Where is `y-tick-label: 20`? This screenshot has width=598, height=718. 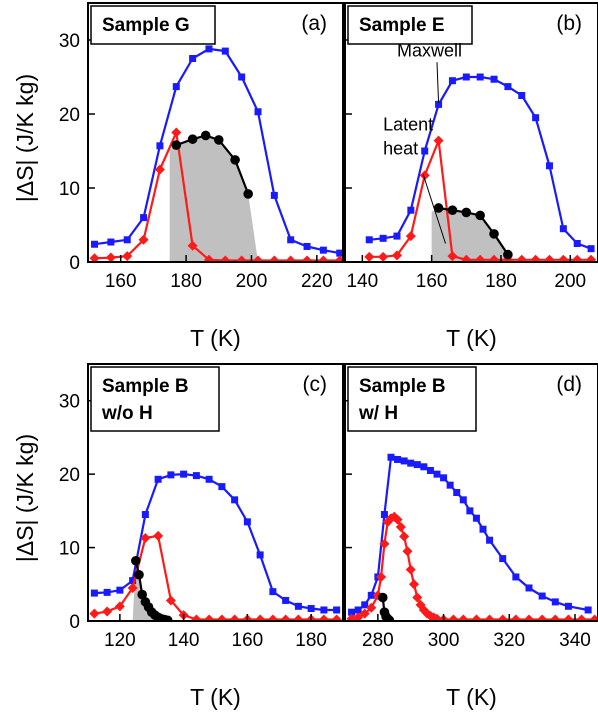 y-tick-label: 20 is located at coordinates (69, 475).